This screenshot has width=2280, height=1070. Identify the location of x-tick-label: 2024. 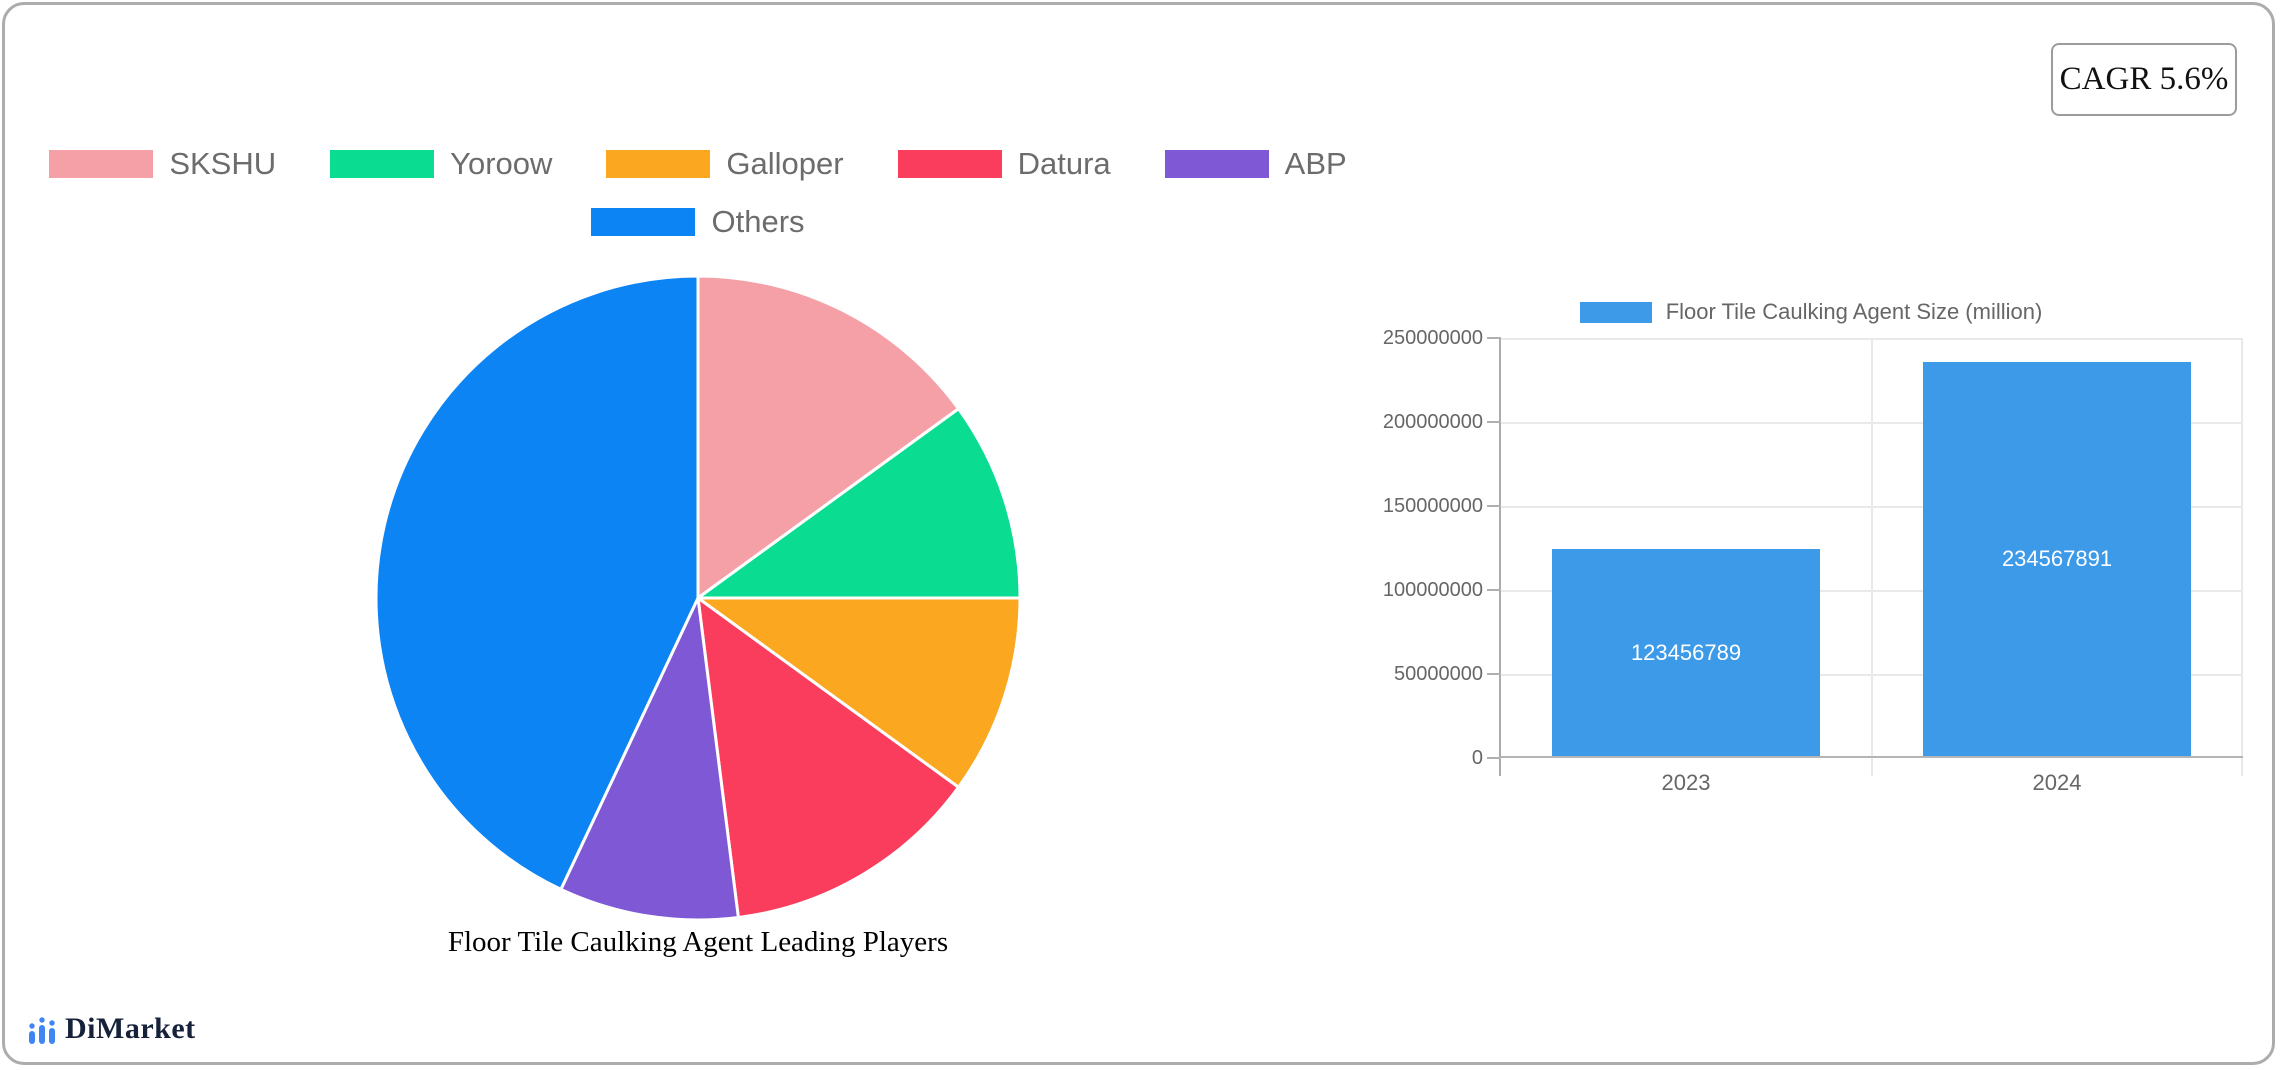
(2057, 782).